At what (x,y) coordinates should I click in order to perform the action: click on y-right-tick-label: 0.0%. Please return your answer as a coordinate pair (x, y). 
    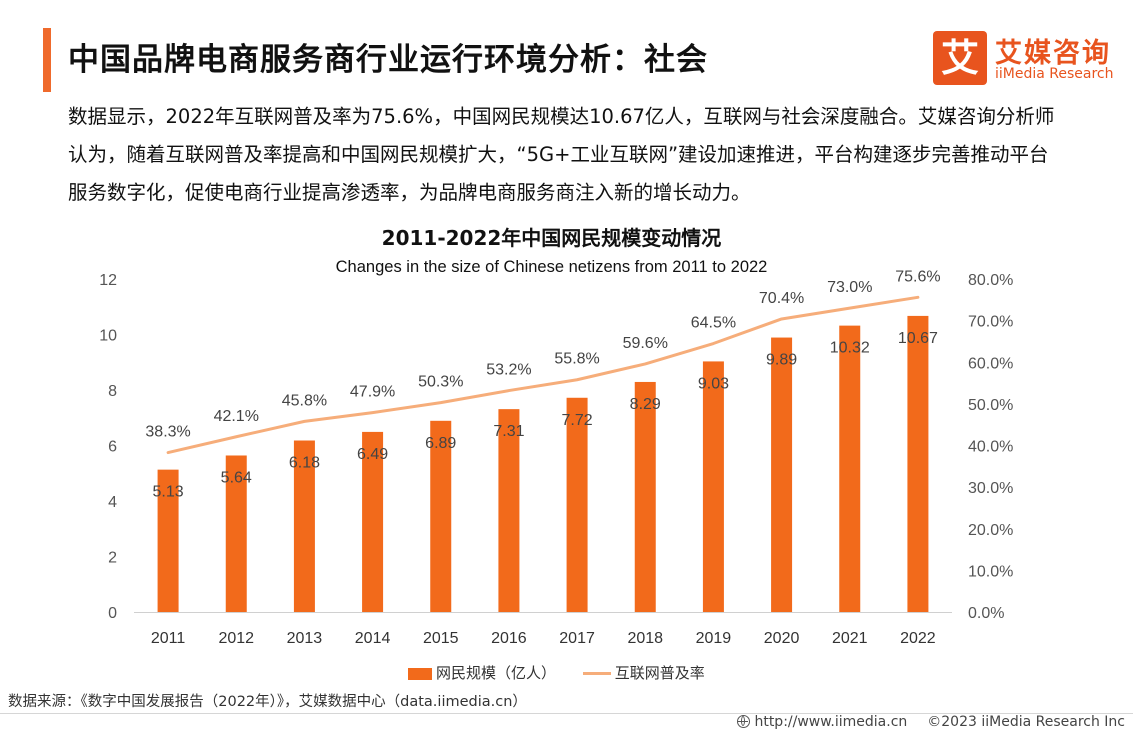
    Looking at the image, I should click on (986, 613).